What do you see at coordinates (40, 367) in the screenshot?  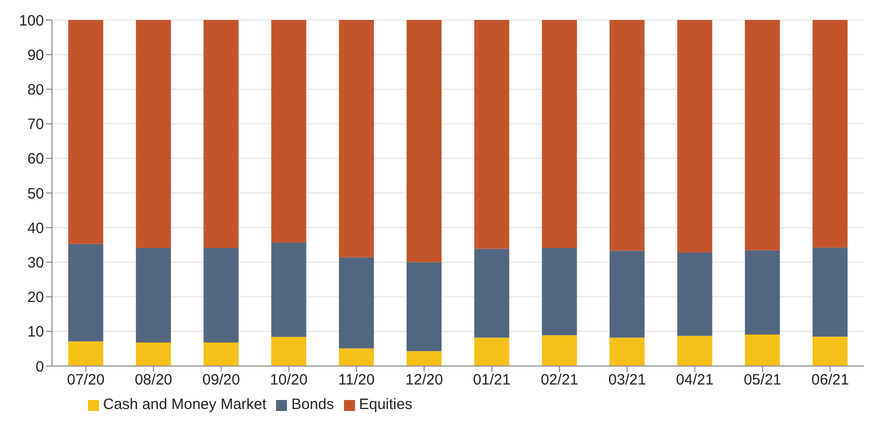 I see `y-tick-label: 0` at bounding box center [40, 367].